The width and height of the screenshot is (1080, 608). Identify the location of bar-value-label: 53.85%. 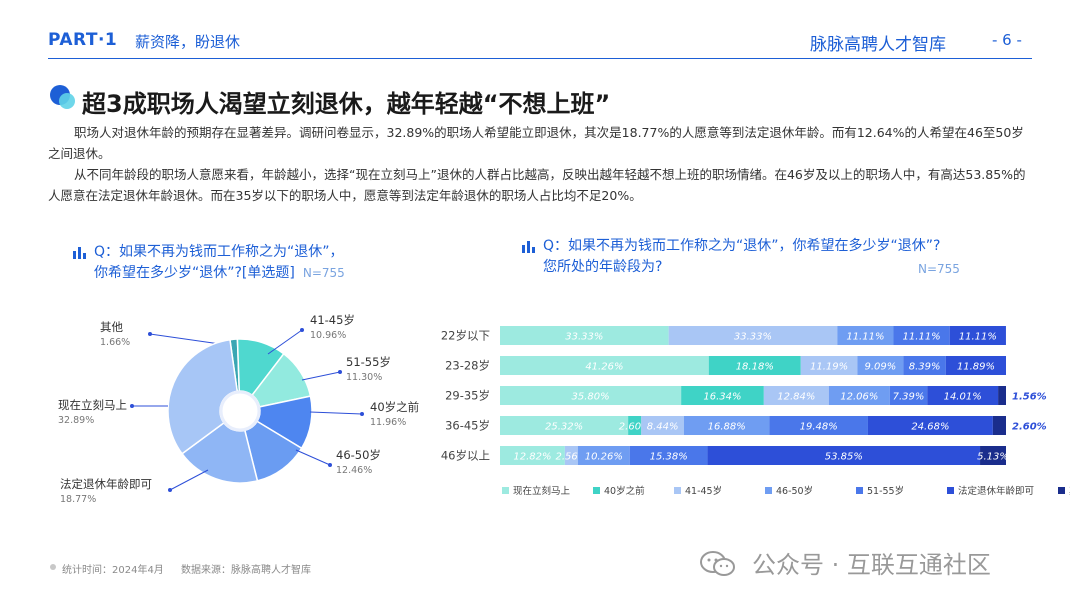
(844, 457).